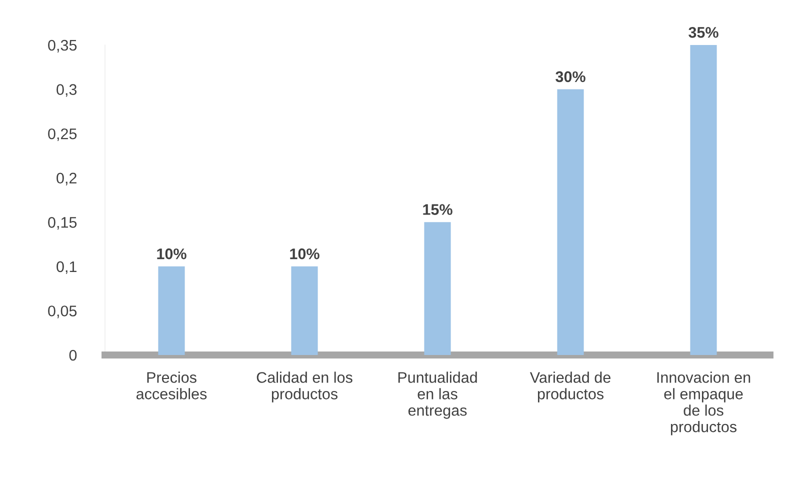  Describe the element at coordinates (703, 404) in the screenshot. I see `x-tick-label: Innovacion en el empaque de los productos` at that location.